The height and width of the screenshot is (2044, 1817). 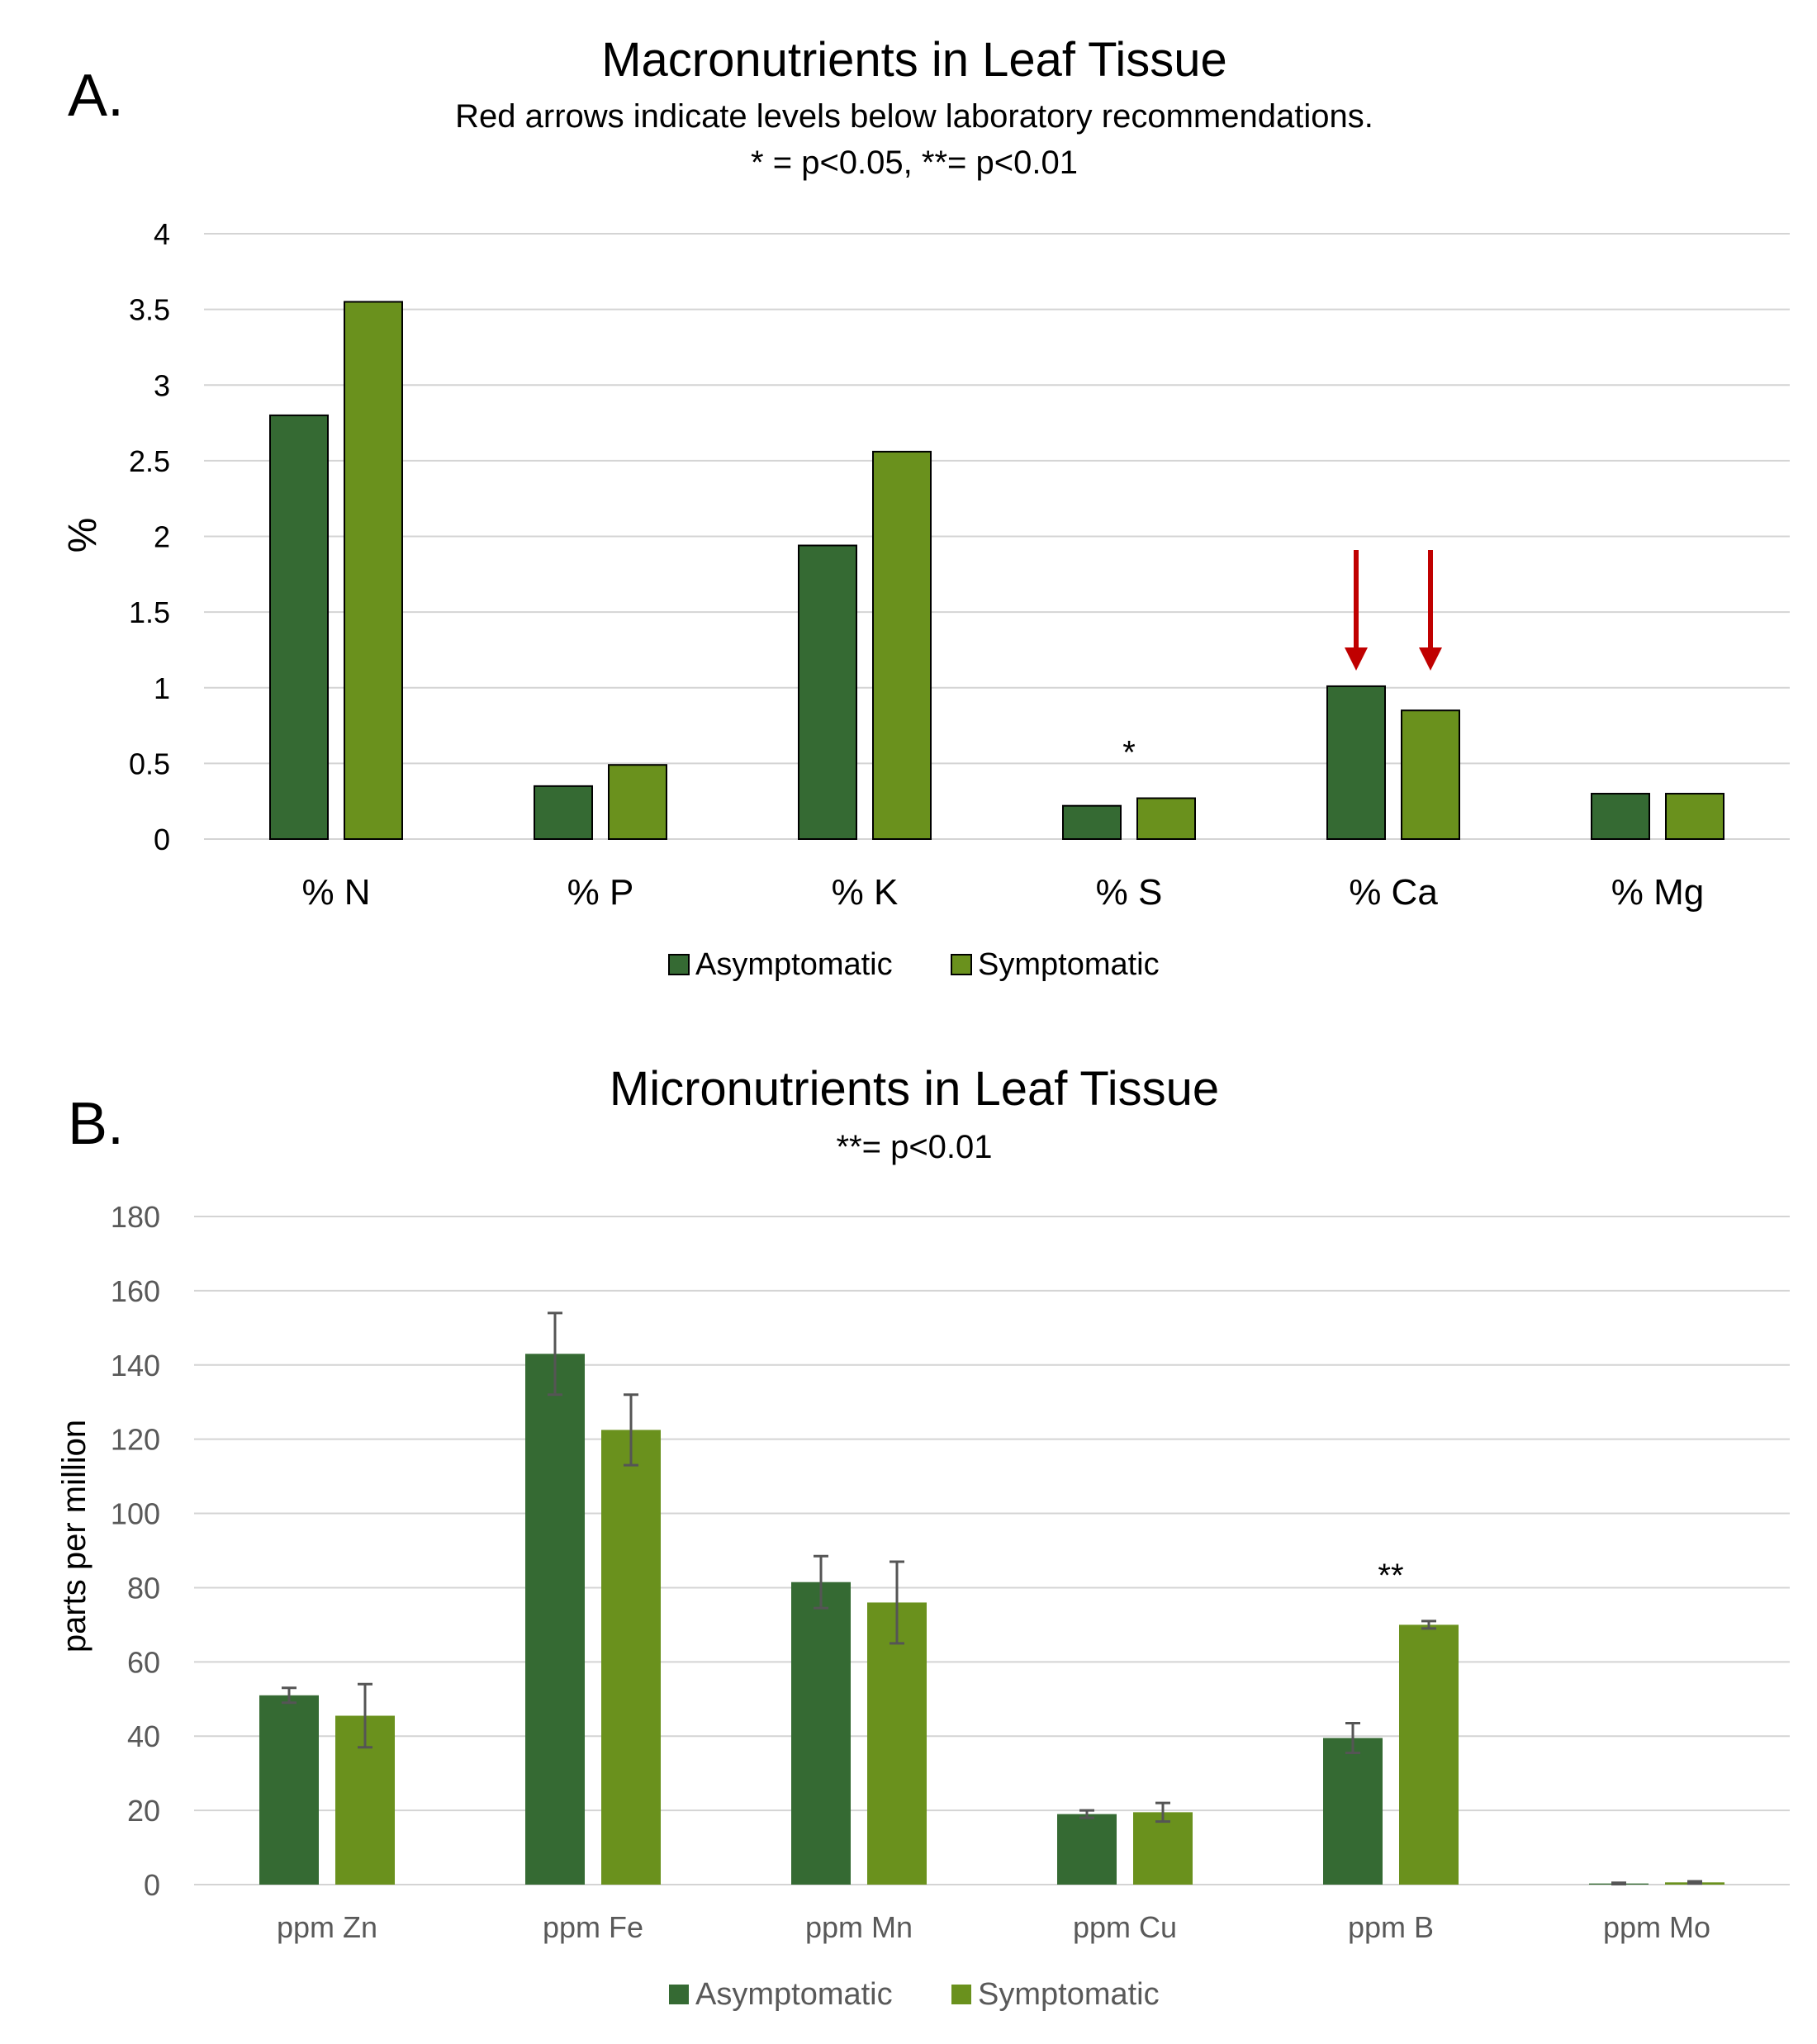 What do you see at coordinates (335, 892) in the screenshot?
I see `x-tick-label-n: % N` at bounding box center [335, 892].